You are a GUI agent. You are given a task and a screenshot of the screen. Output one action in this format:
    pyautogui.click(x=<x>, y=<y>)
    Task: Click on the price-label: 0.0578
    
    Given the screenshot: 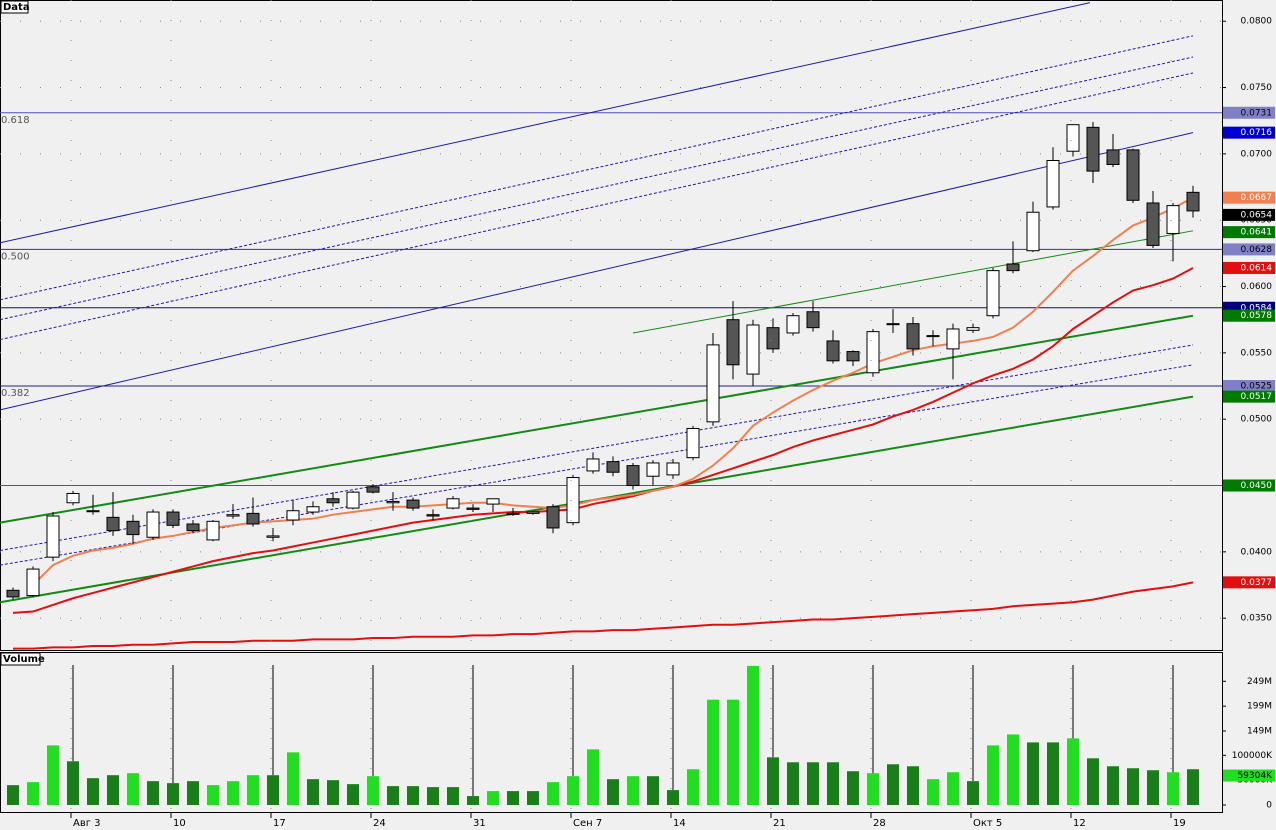 What is the action you would take?
    pyautogui.click(x=1257, y=316)
    